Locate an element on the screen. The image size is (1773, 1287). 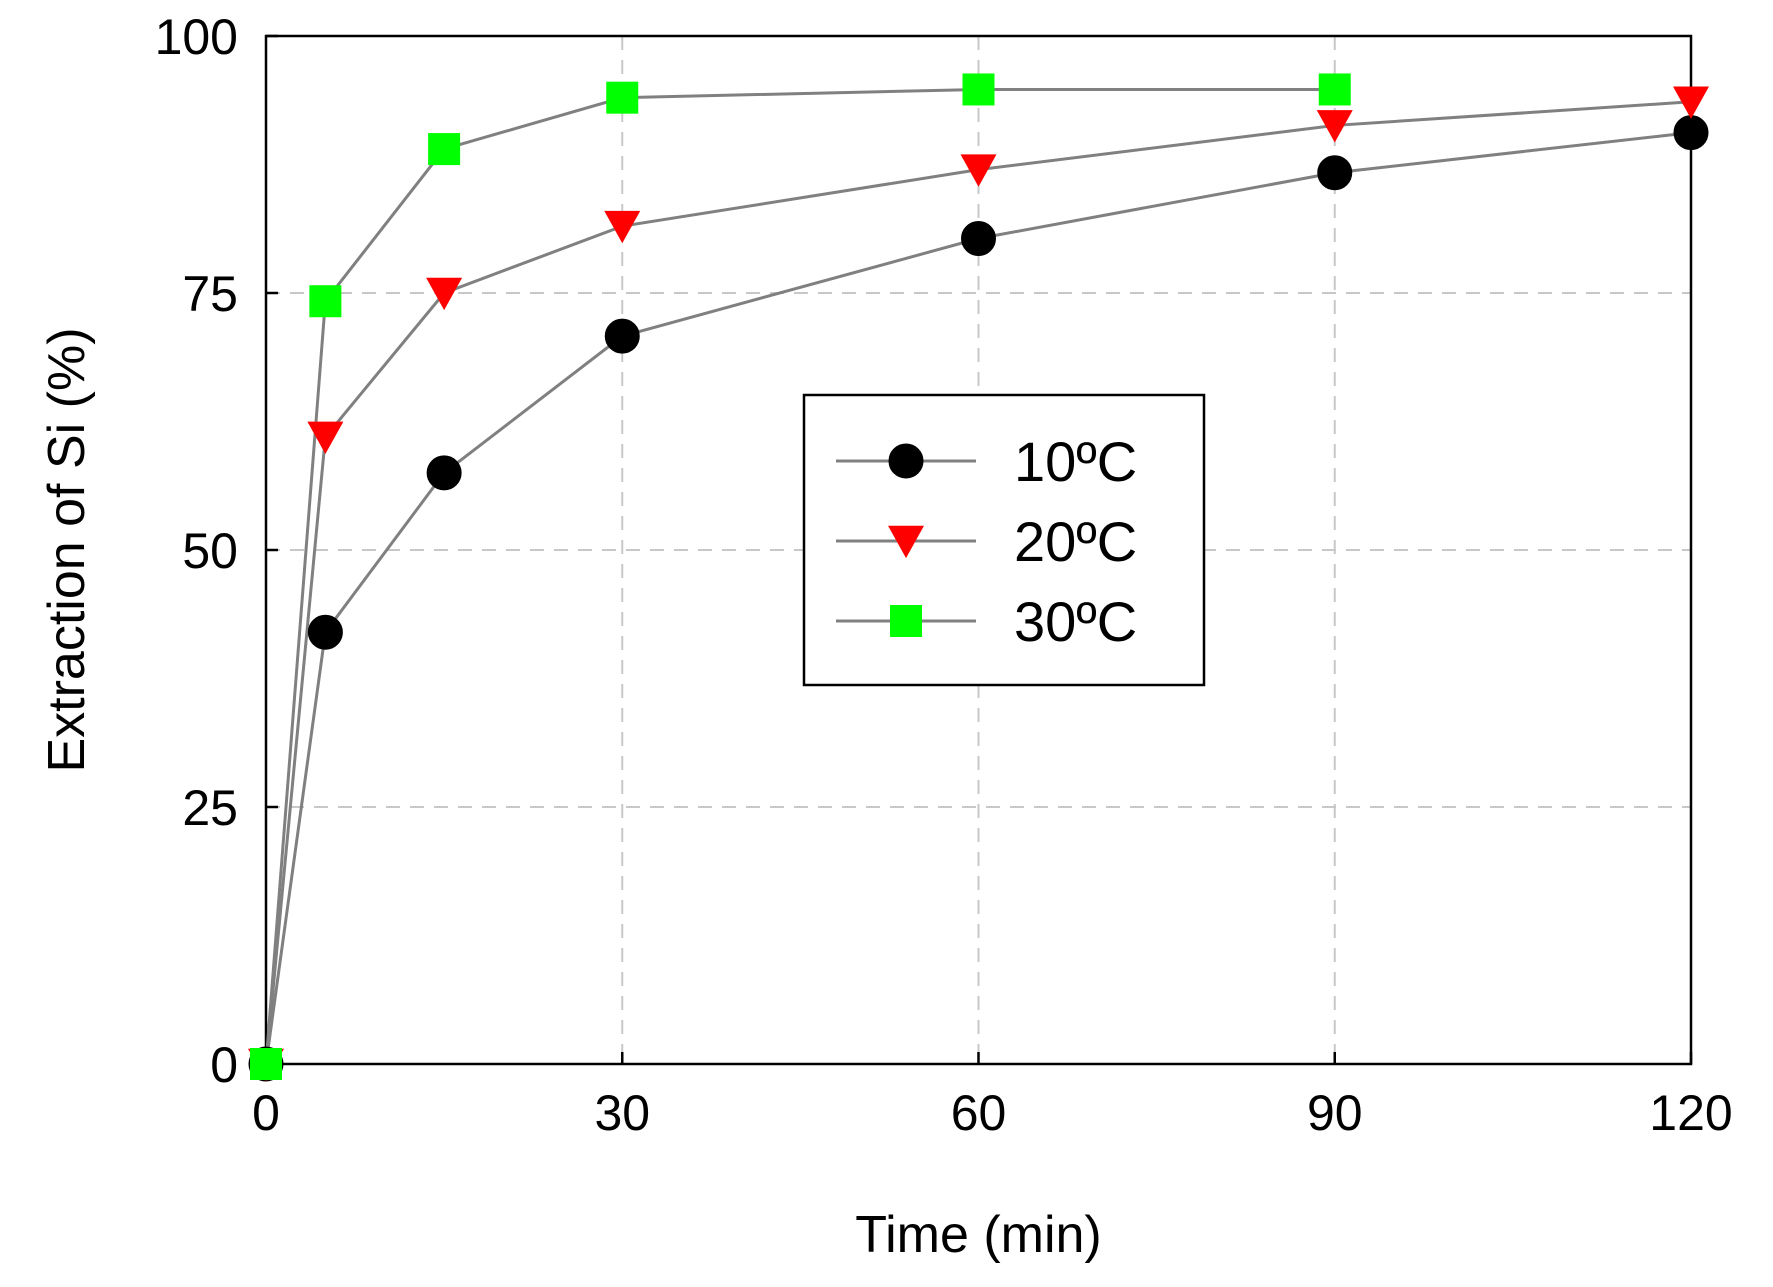
legend-marker-square is located at coordinates (906, 621).